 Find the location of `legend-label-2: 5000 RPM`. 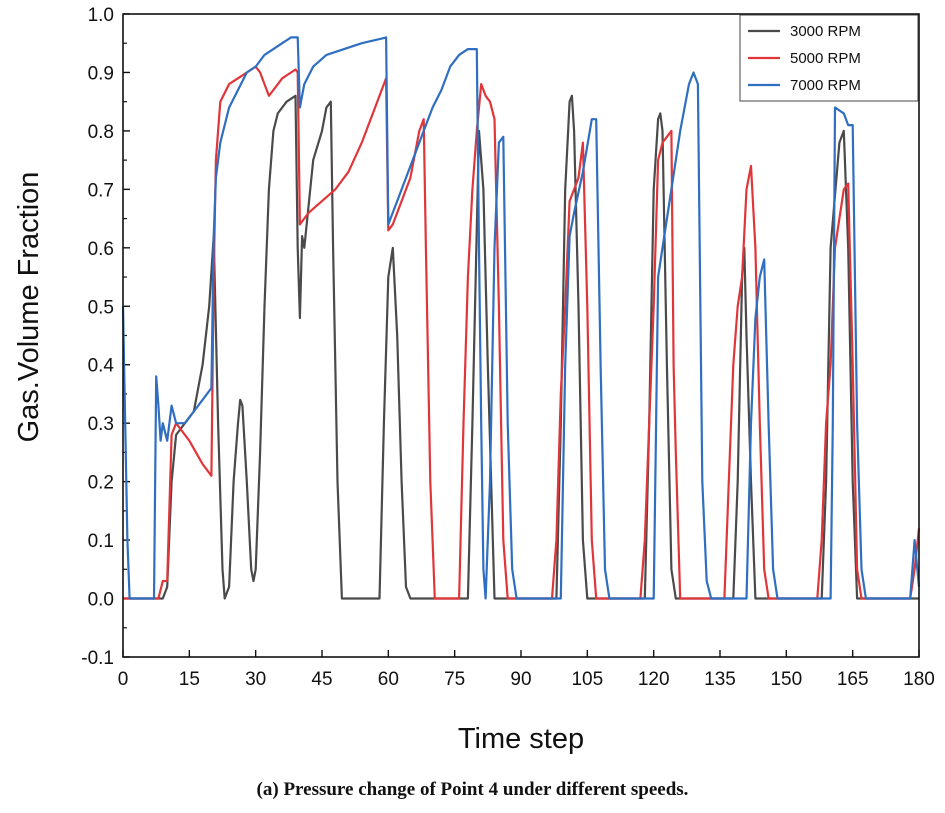

legend-label-2: 5000 RPM is located at coordinates (825, 58).